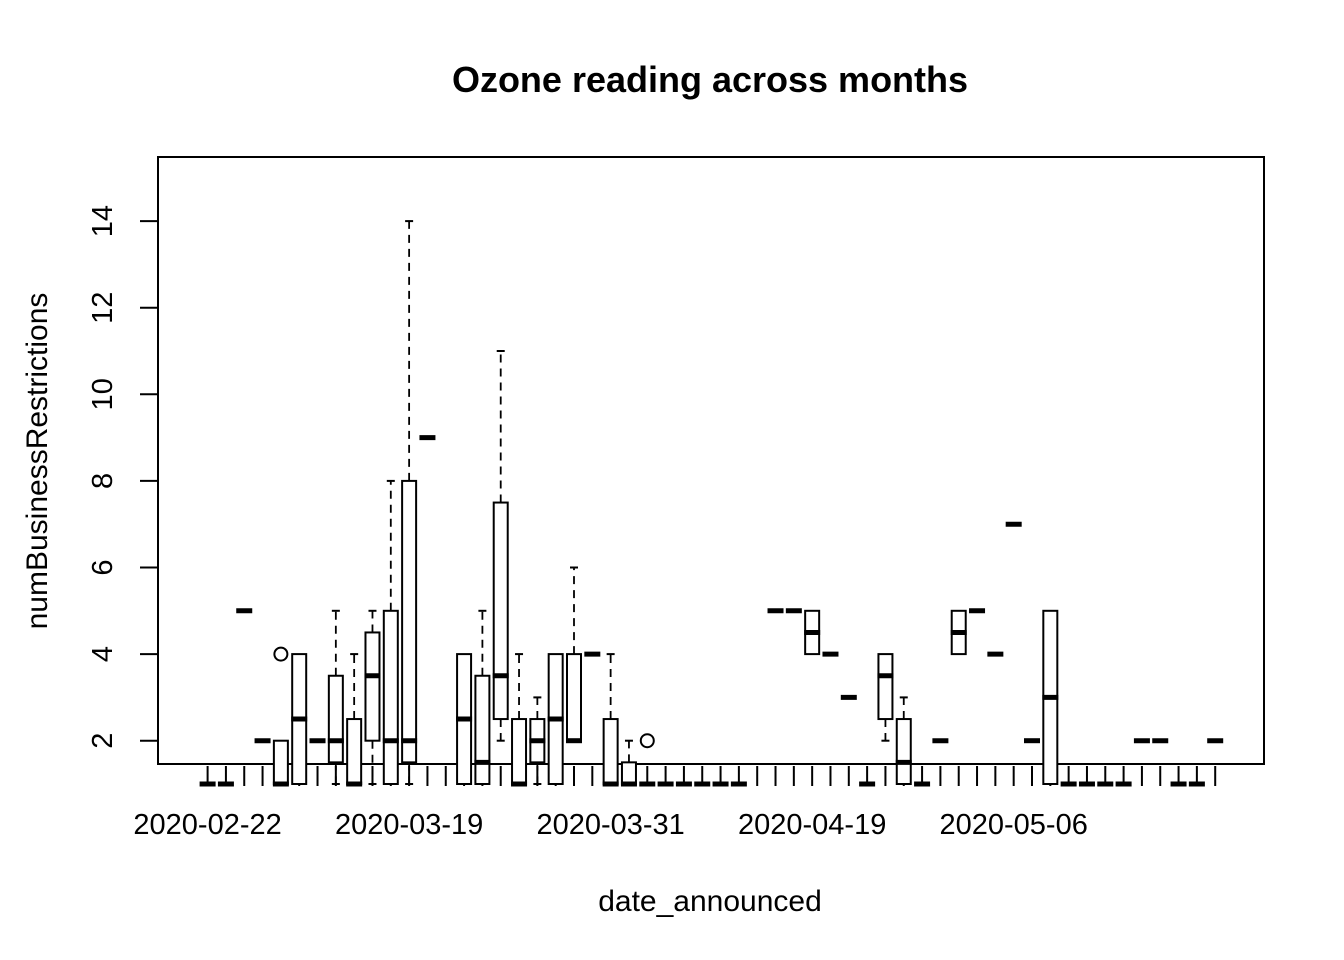 The height and width of the screenshot is (960, 1344). Describe the element at coordinates (103, 308) in the screenshot. I see `y-tick-label: 12` at that location.